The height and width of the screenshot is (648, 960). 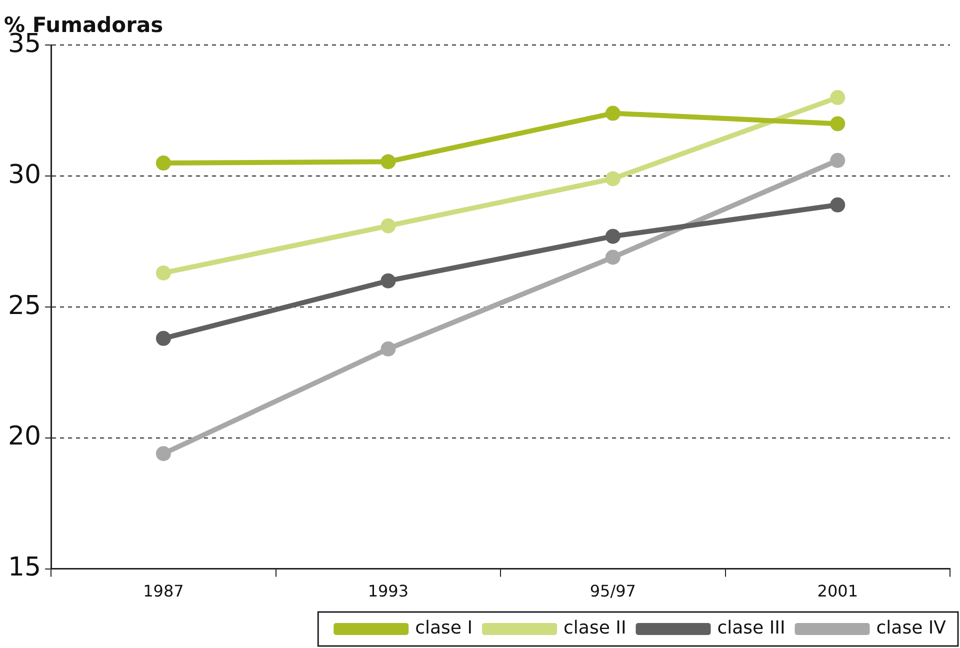 I want to click on legend-label: clase II, so click(x=595, y=628).